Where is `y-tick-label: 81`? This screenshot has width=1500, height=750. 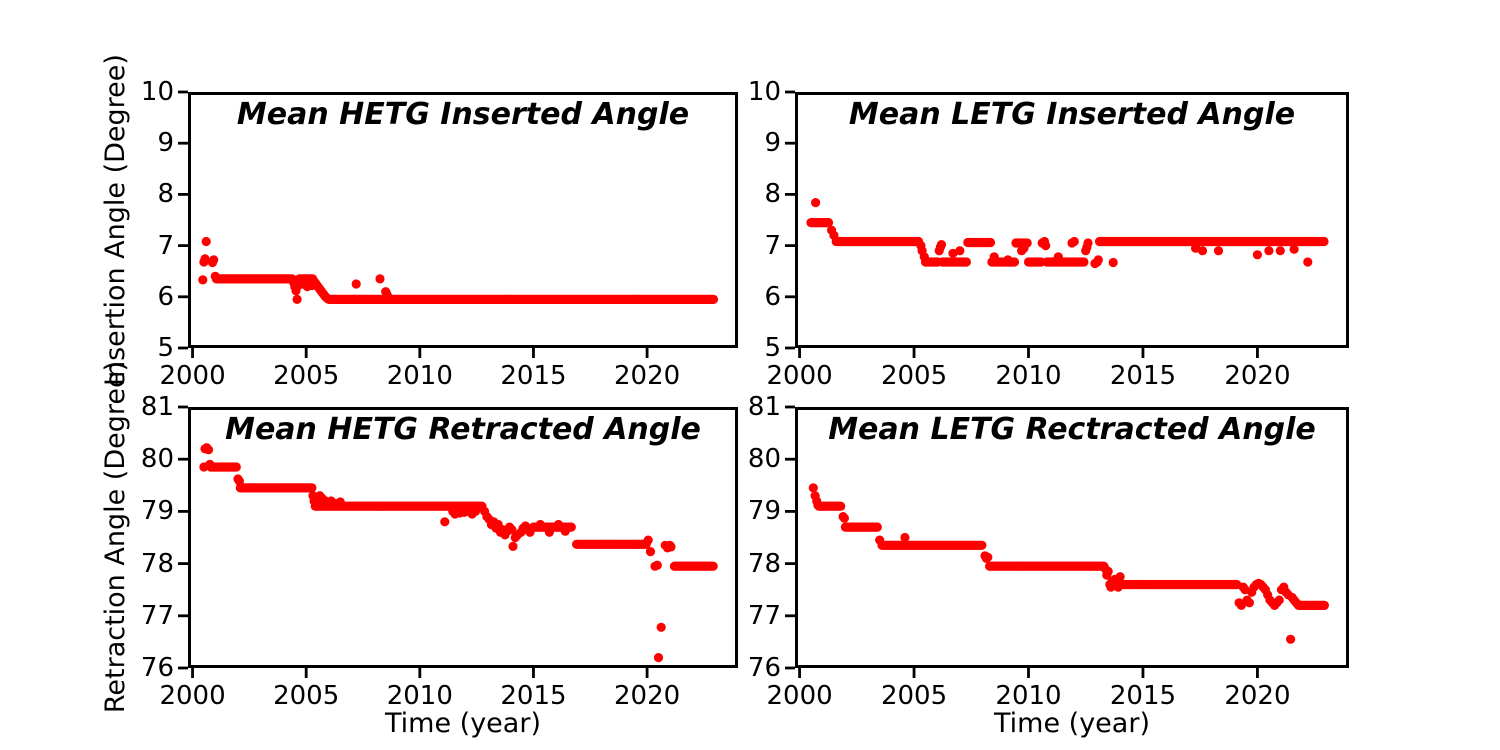
y-tick-label: 81 is located at coordinates (157, 407).